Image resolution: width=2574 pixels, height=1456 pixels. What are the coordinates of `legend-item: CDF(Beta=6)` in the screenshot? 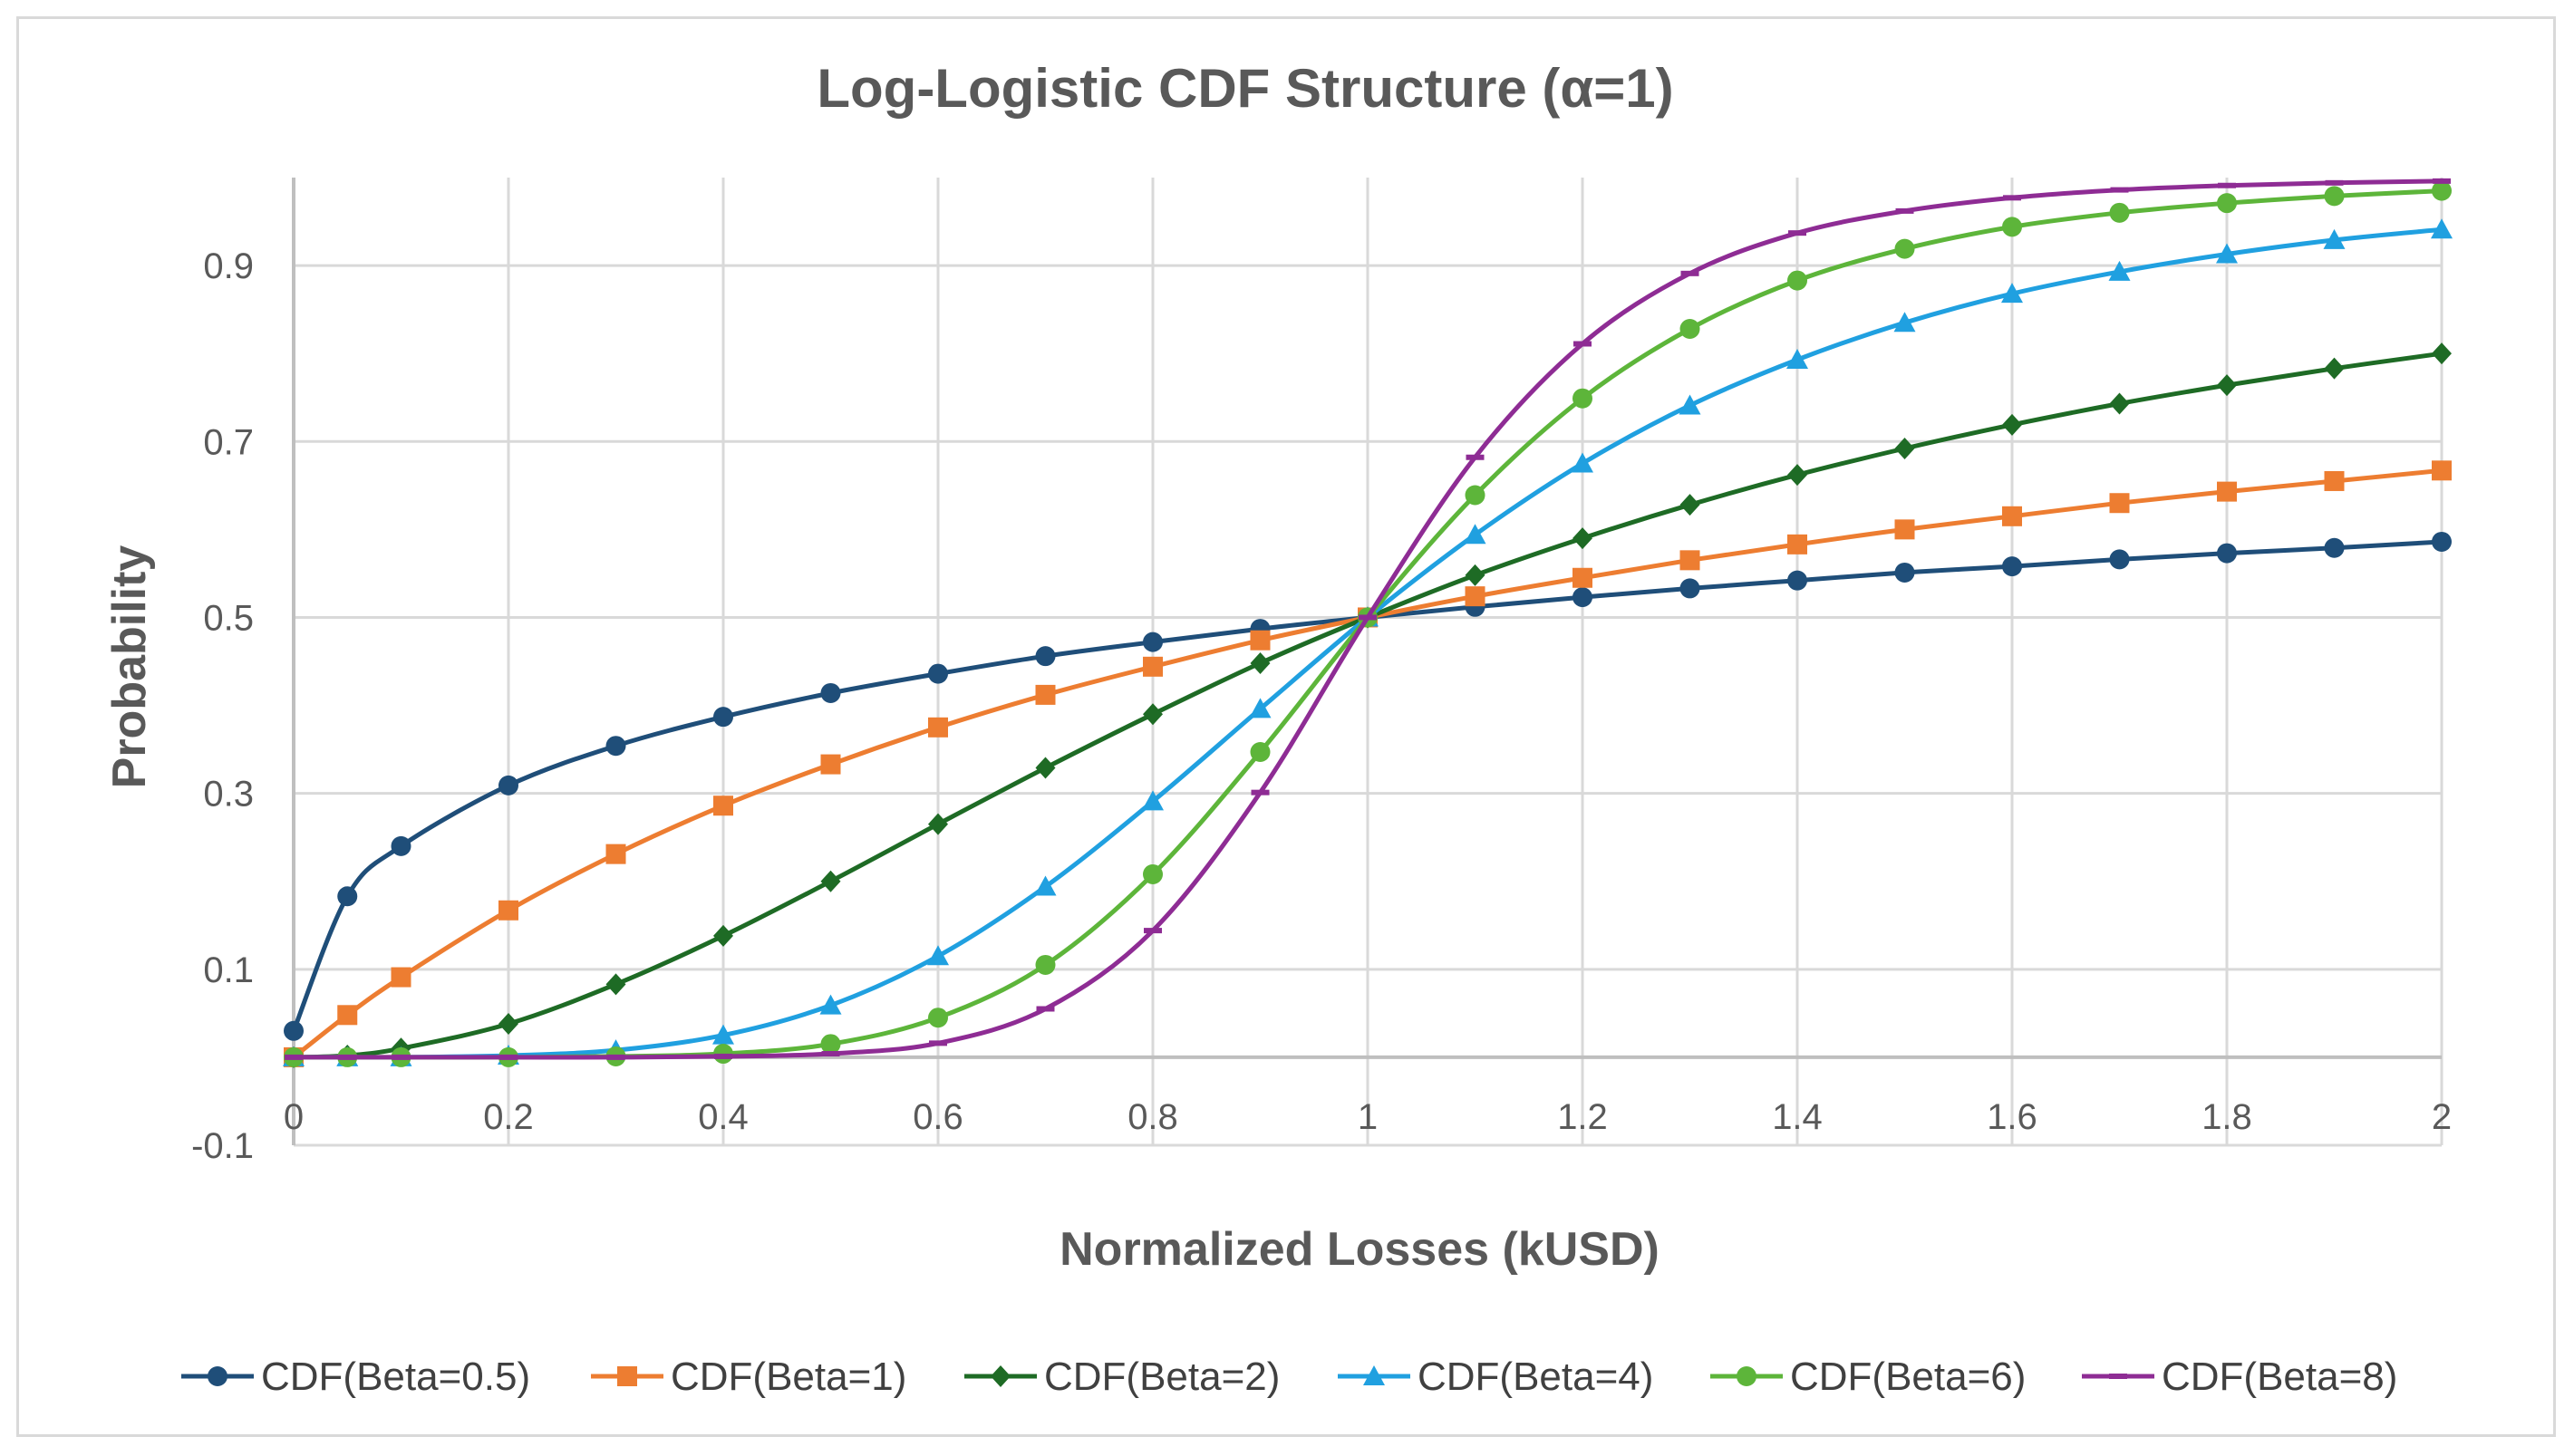 It's located at (1868, 1377).